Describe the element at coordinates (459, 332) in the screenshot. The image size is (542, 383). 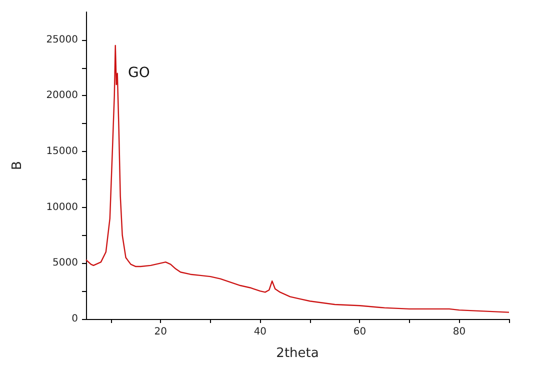
I see `x-tick-label: 80` at that location.